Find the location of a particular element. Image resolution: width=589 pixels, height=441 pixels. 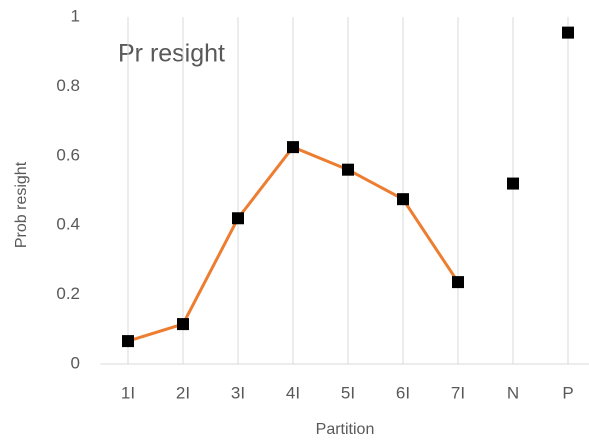

x-tick-label: 1I is located at coordinates (128, 392).